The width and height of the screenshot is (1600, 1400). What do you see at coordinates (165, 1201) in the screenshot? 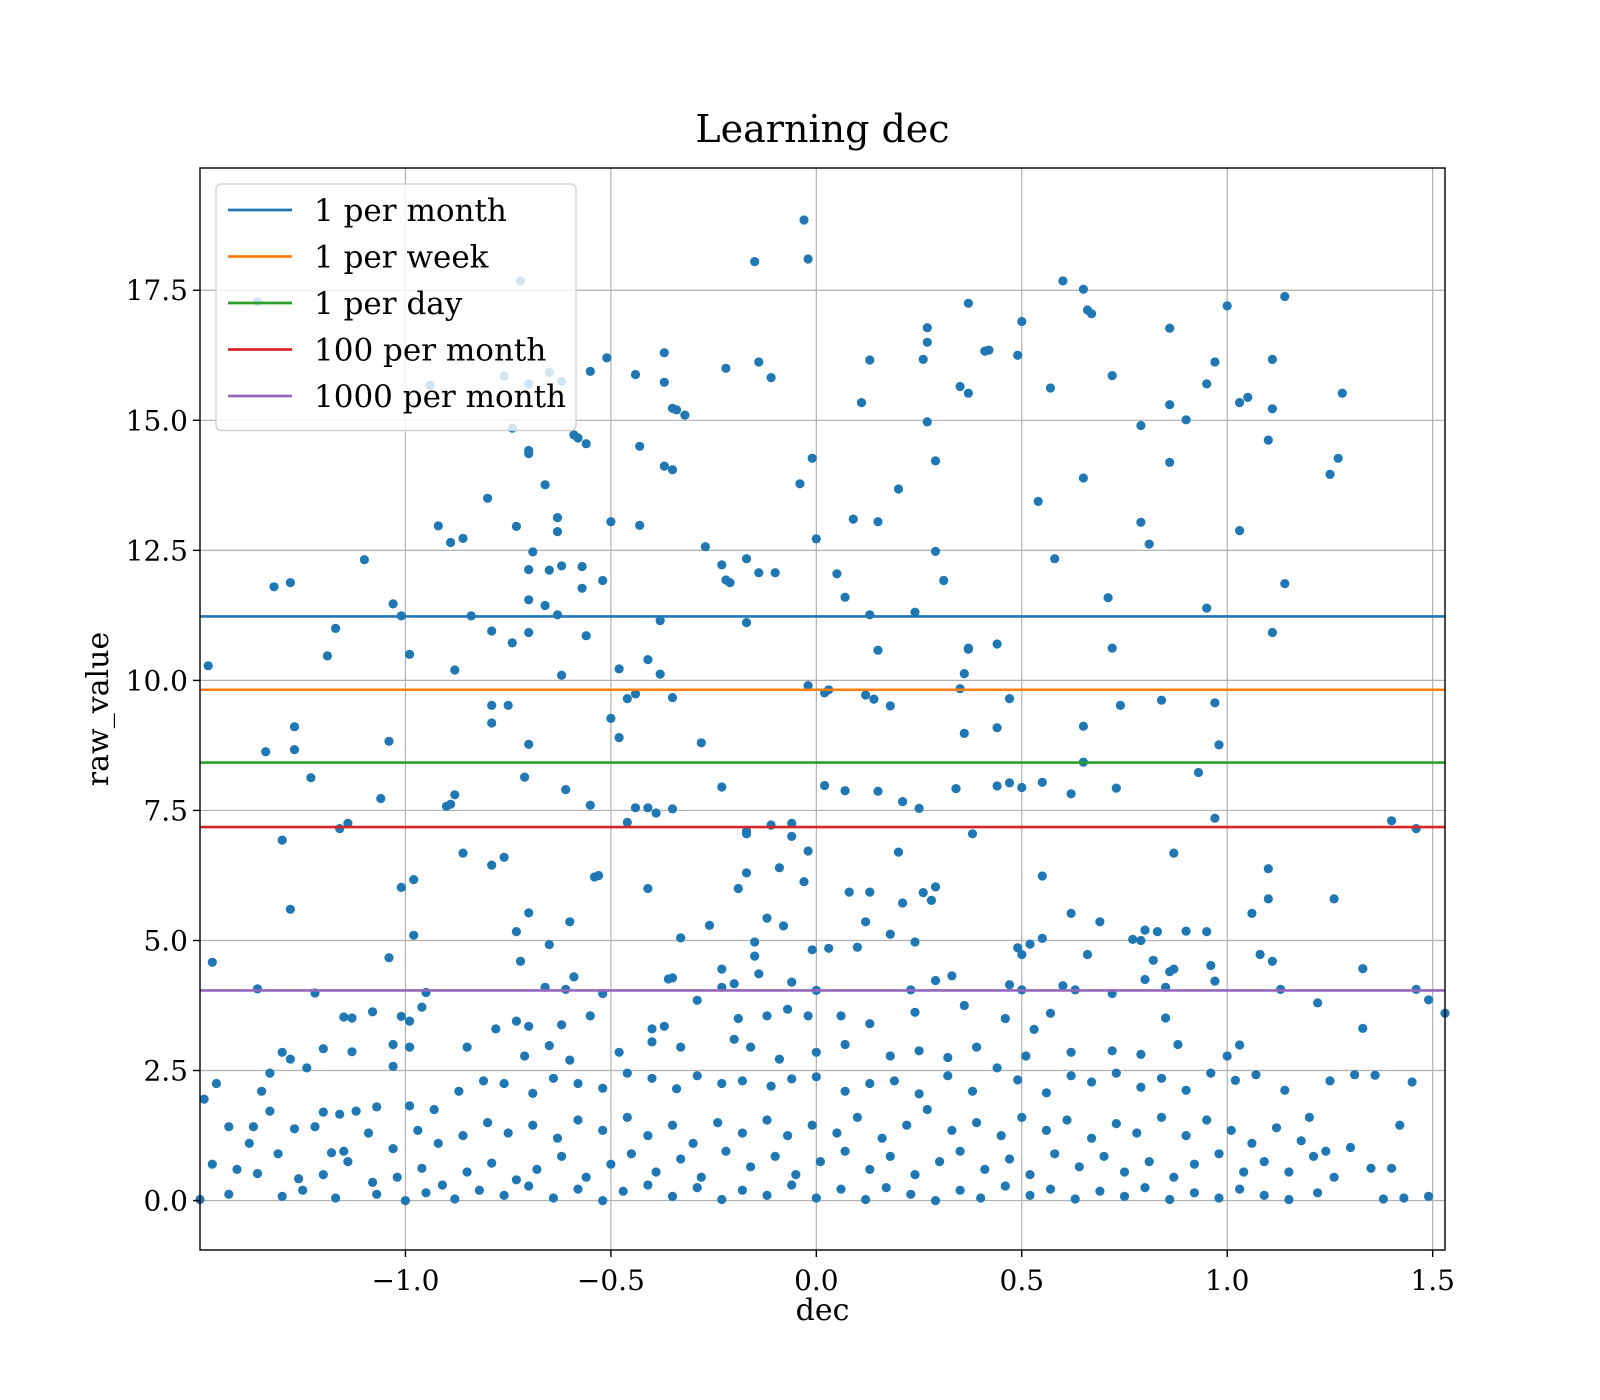
I see `y-tick-label: 0.0` at bounding box center [165, 1201].